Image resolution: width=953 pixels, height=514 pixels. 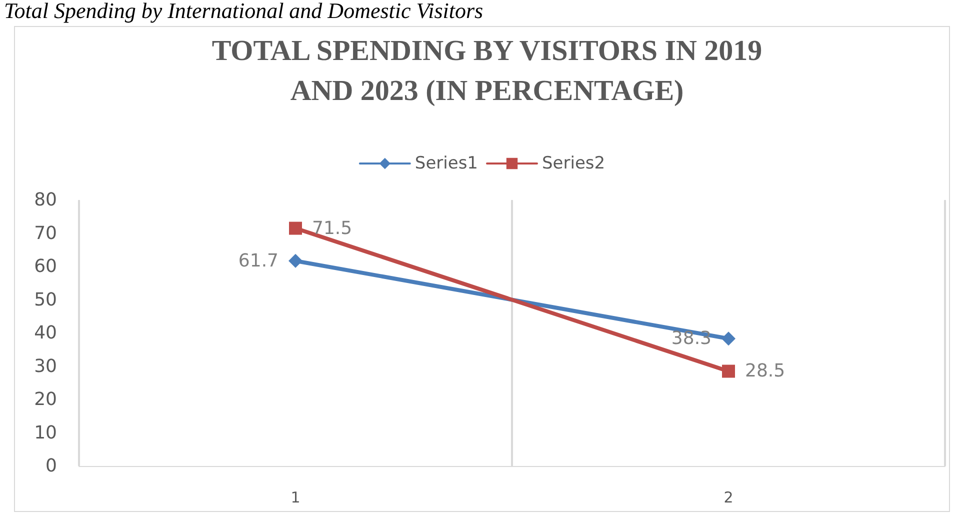 What do you see at coordinates (691, 339) in the screenshot?
I see `data-label: 38.3` at bounding box center [691, 339].